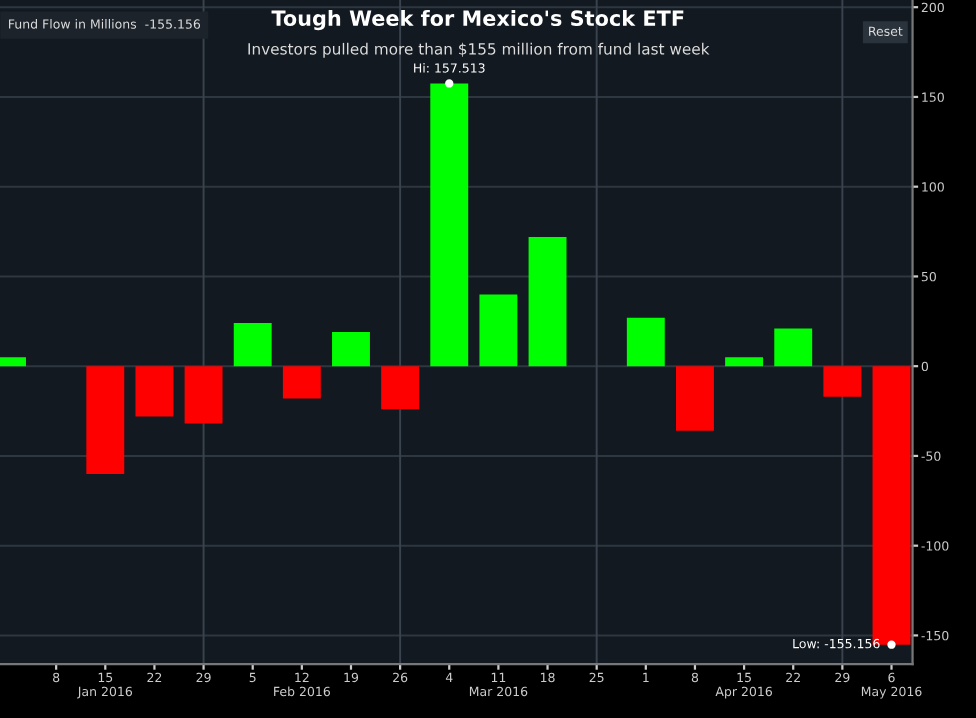 The image size is (976, 718). I want to click on chart-title: Tough Week for Mexico's Stock ETF, so click(477, 20).